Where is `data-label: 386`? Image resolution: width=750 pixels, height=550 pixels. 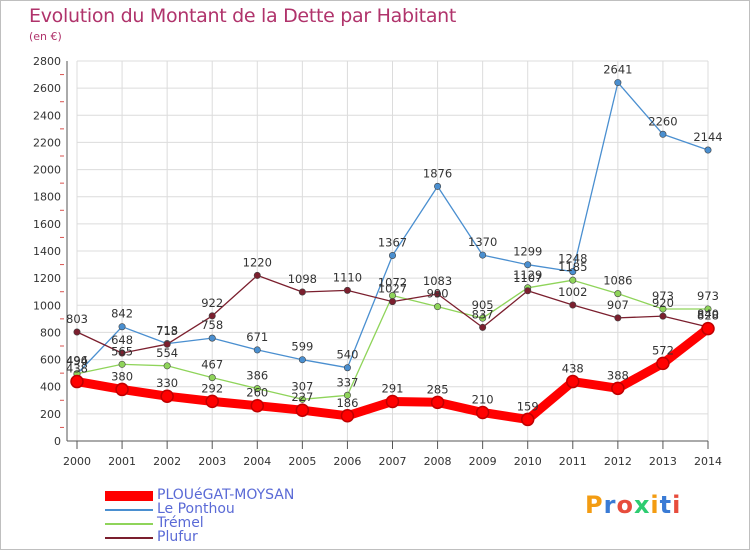
data-label: 386 is located at coordinates (257, 376).